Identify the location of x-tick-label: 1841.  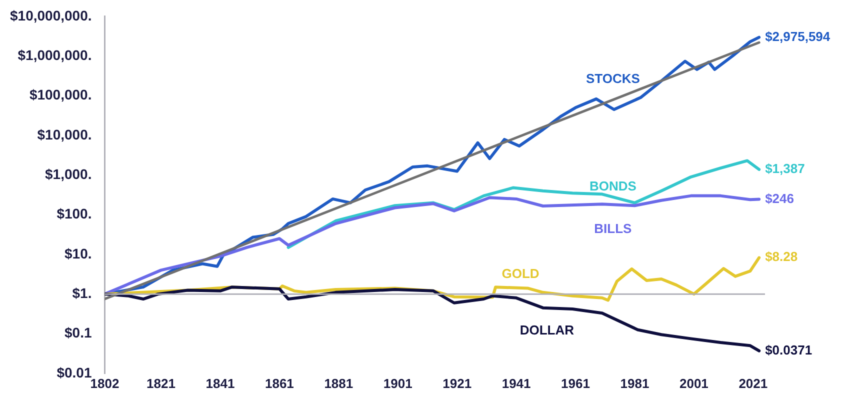
(220, 383).